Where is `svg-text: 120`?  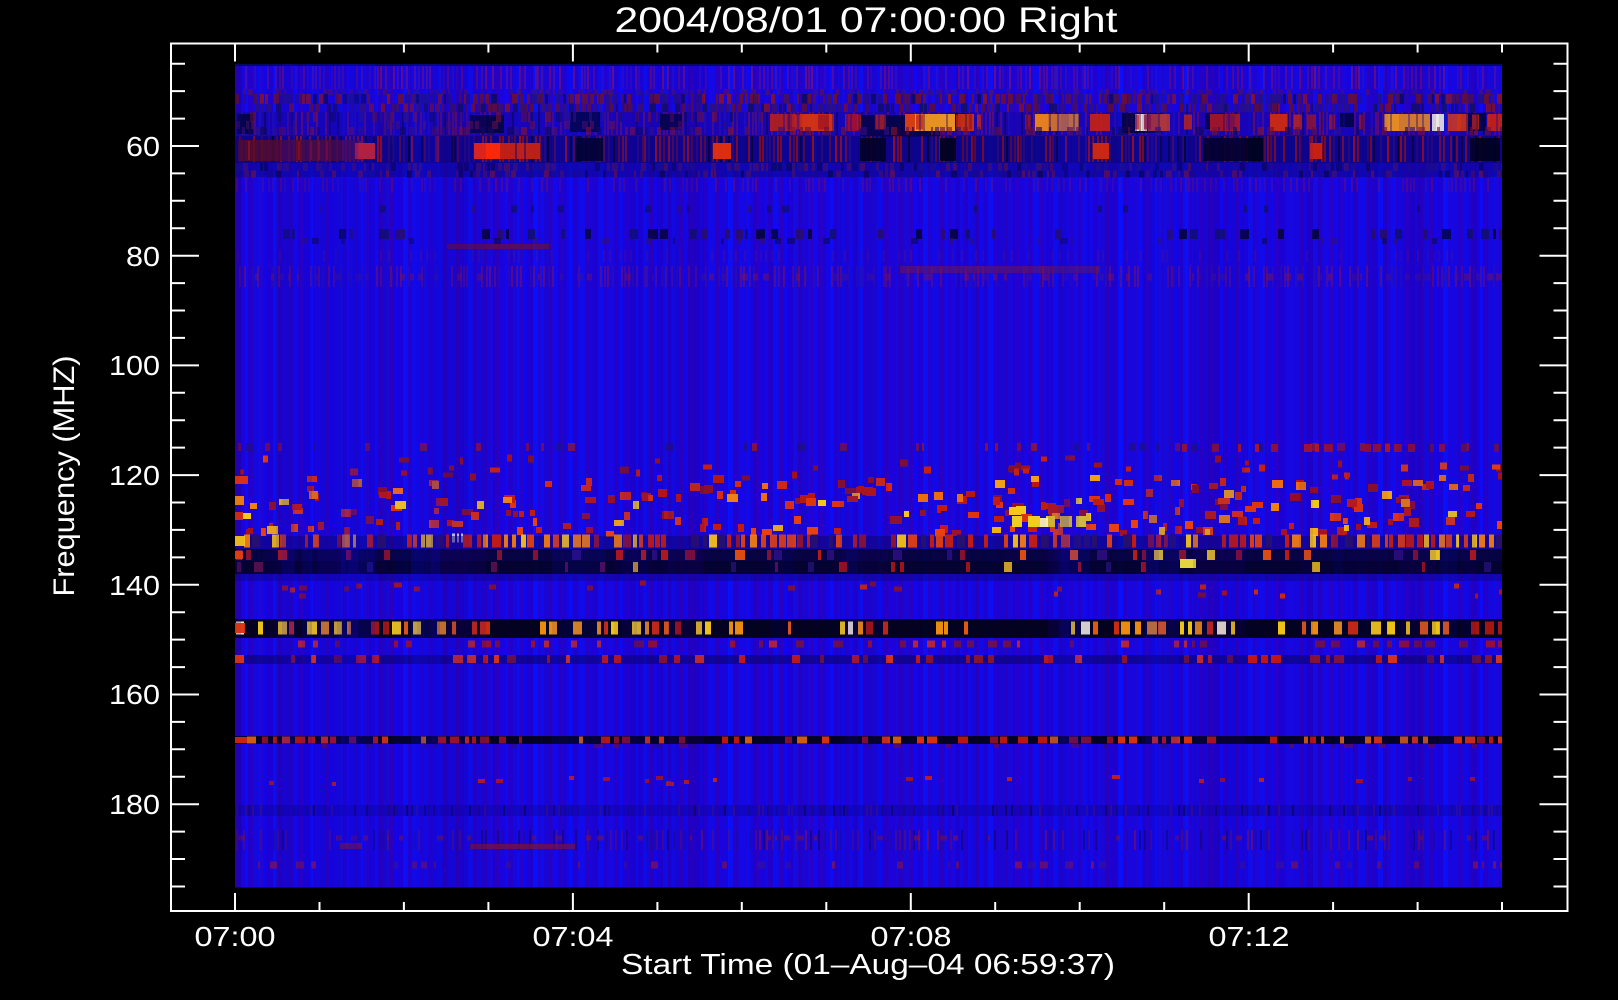
svg-text: 120 is located at coordinates (134, 475).